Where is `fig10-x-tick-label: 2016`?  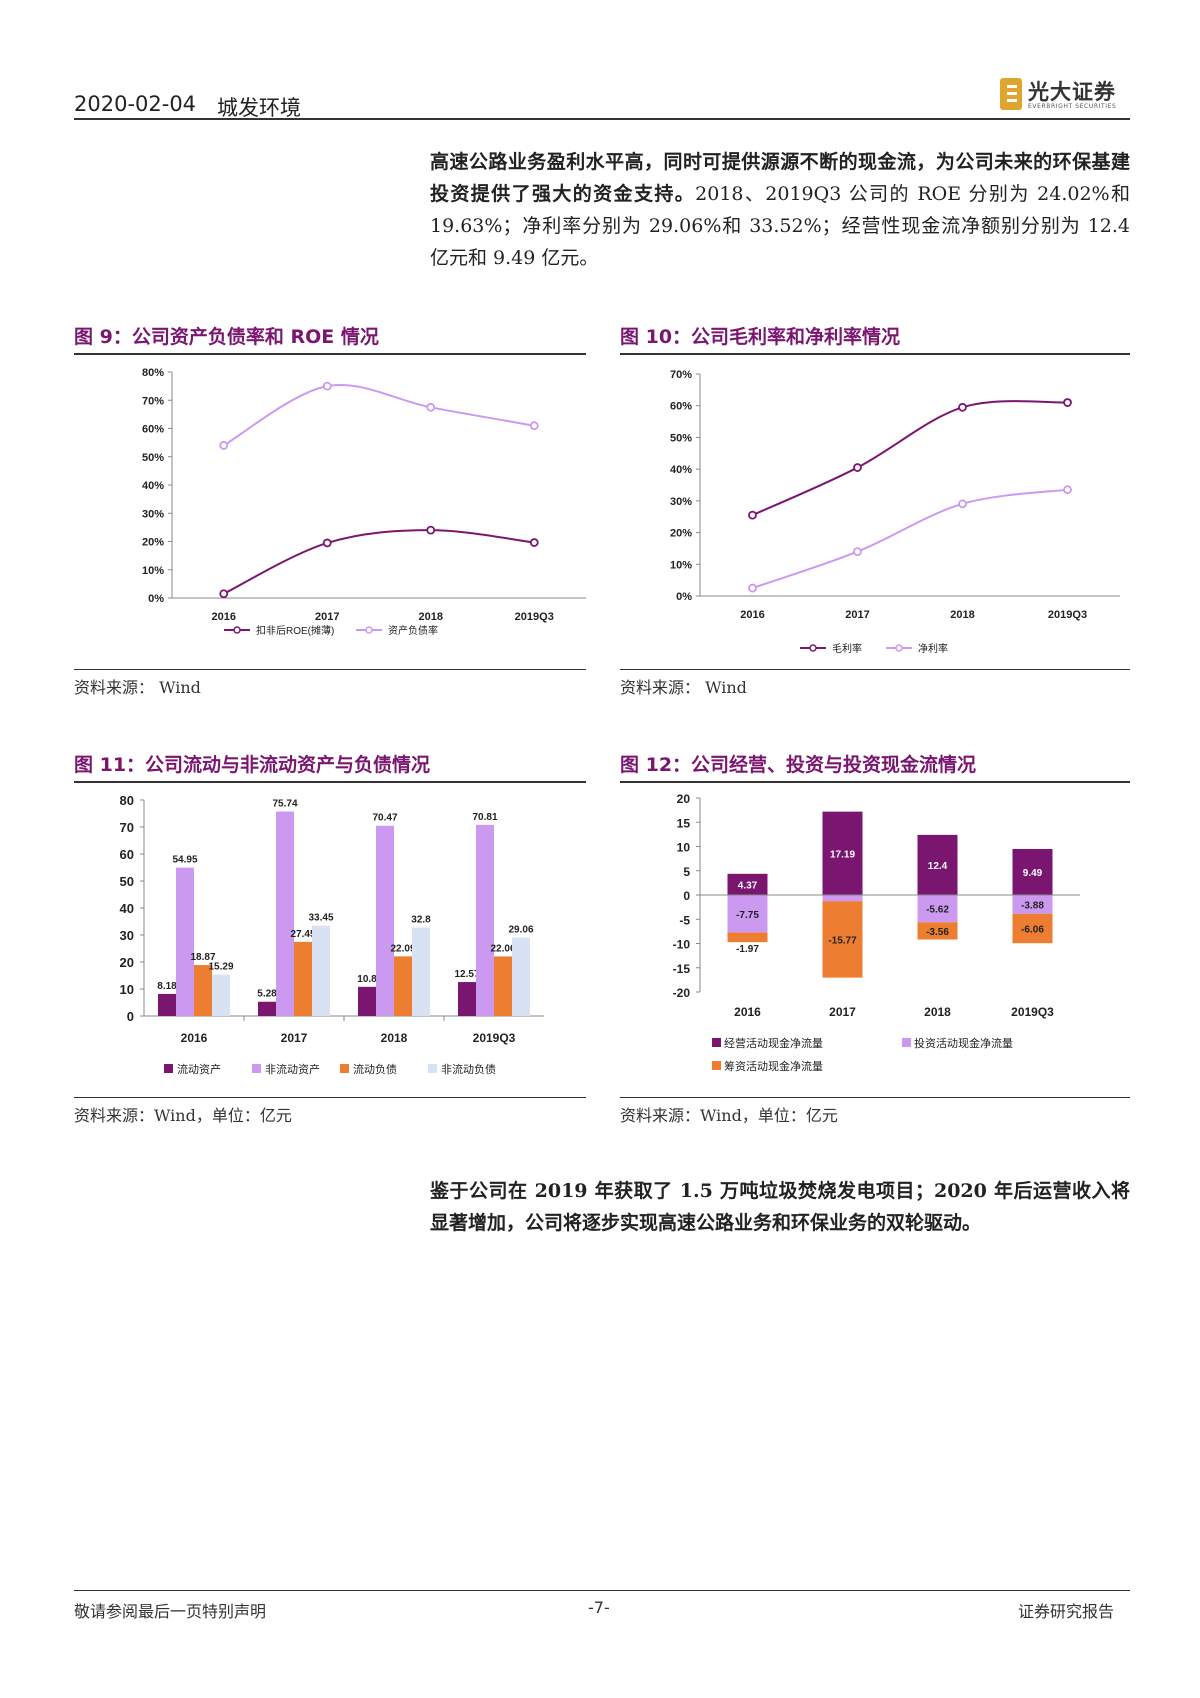
fig10-x-tick-label: 2016 is located at coordinates (752, 615).